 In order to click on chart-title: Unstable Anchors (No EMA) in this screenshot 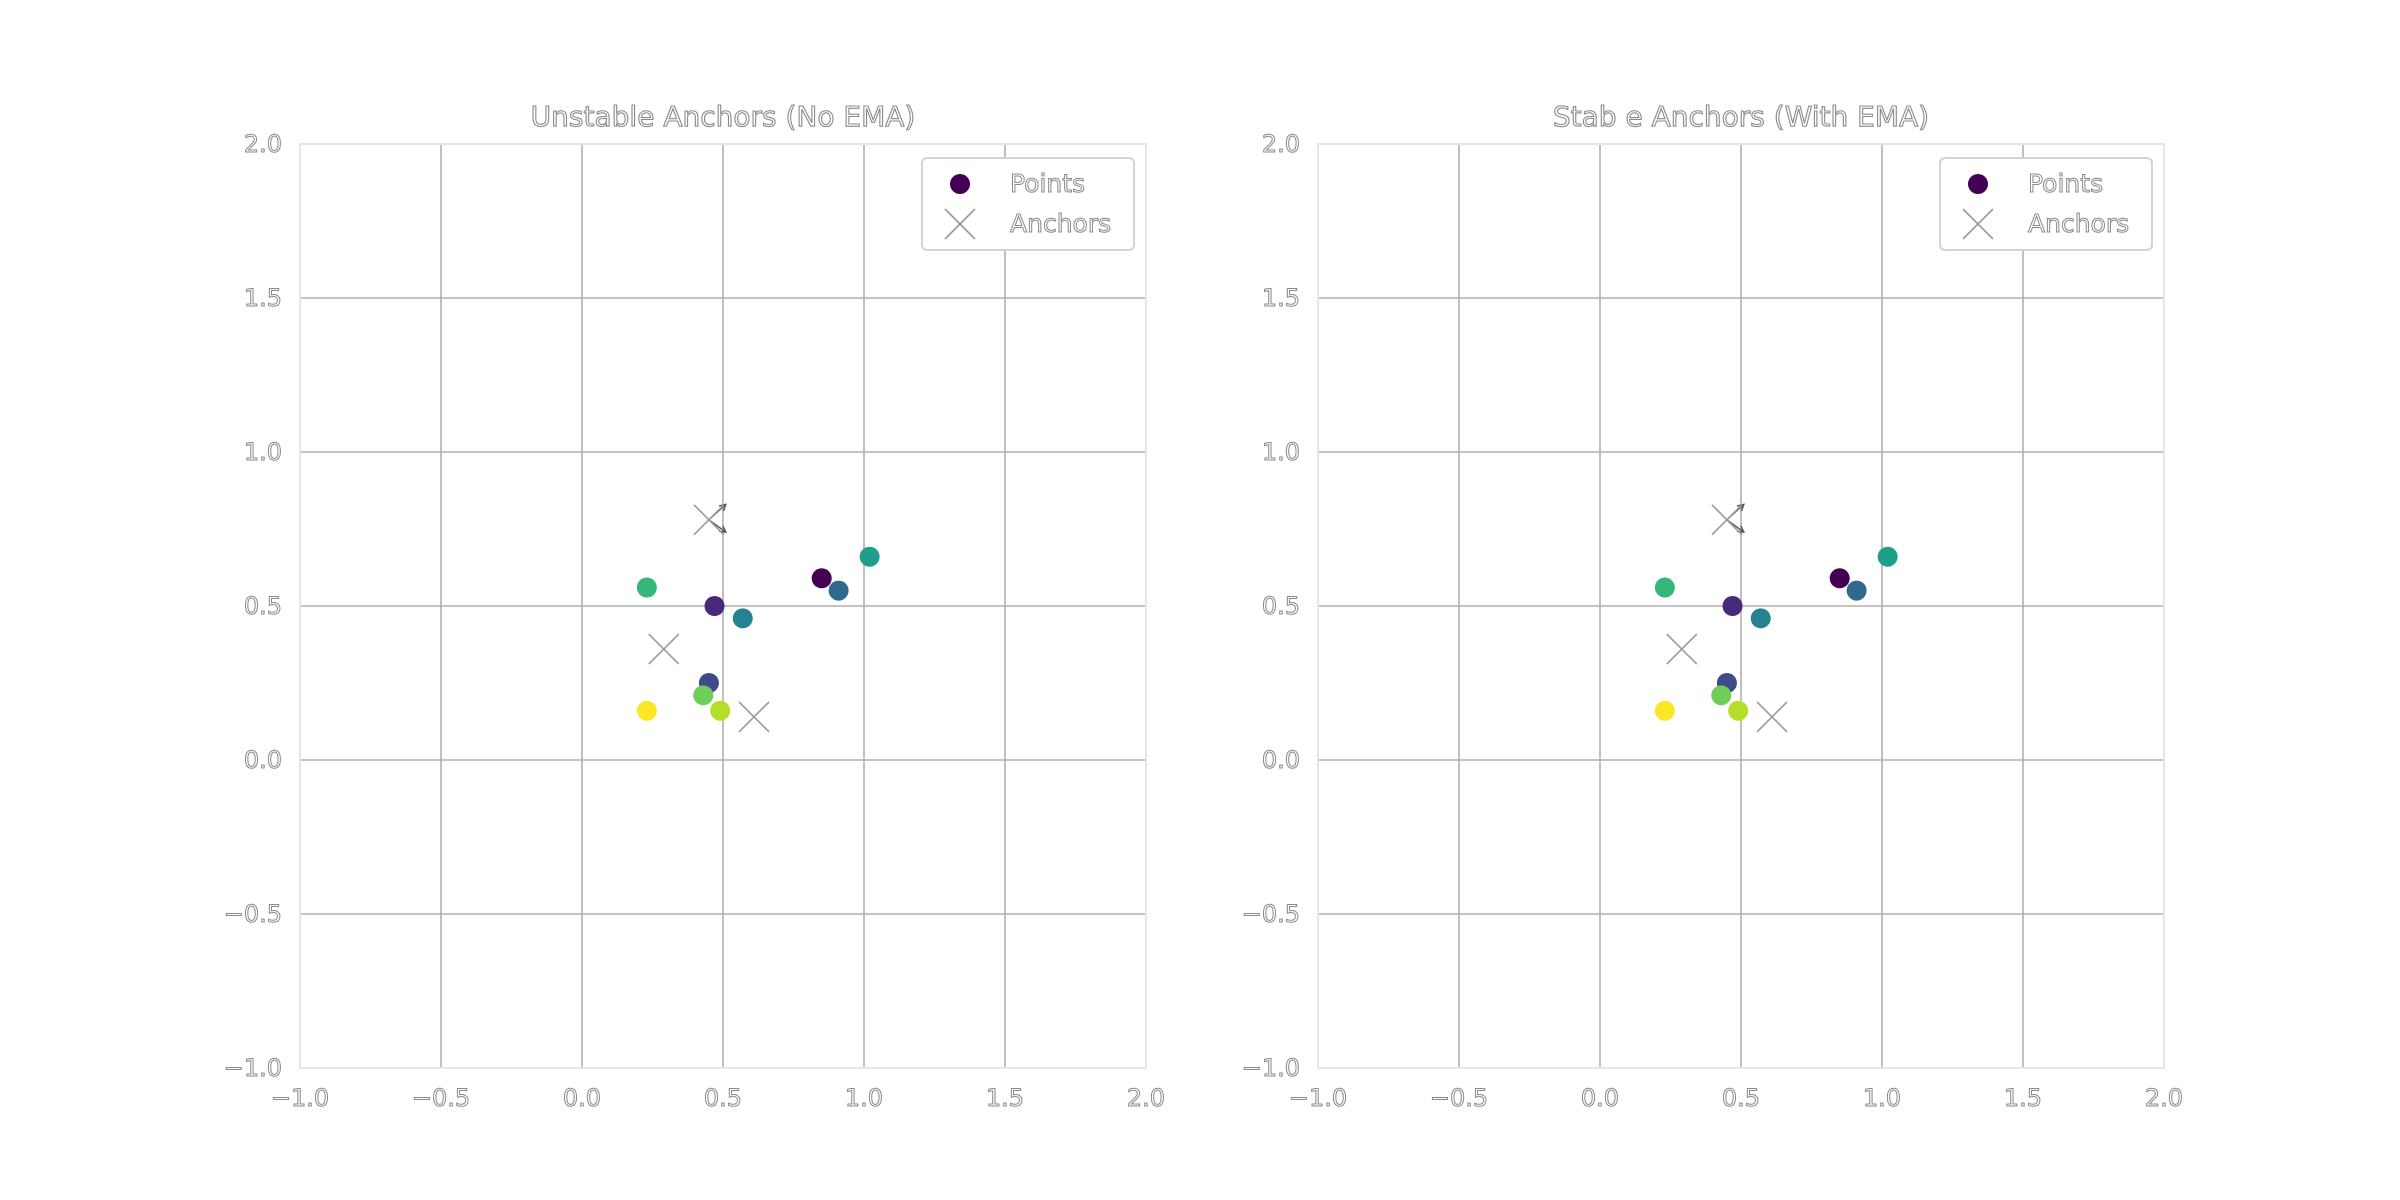, I will do `click(723, 116)`.